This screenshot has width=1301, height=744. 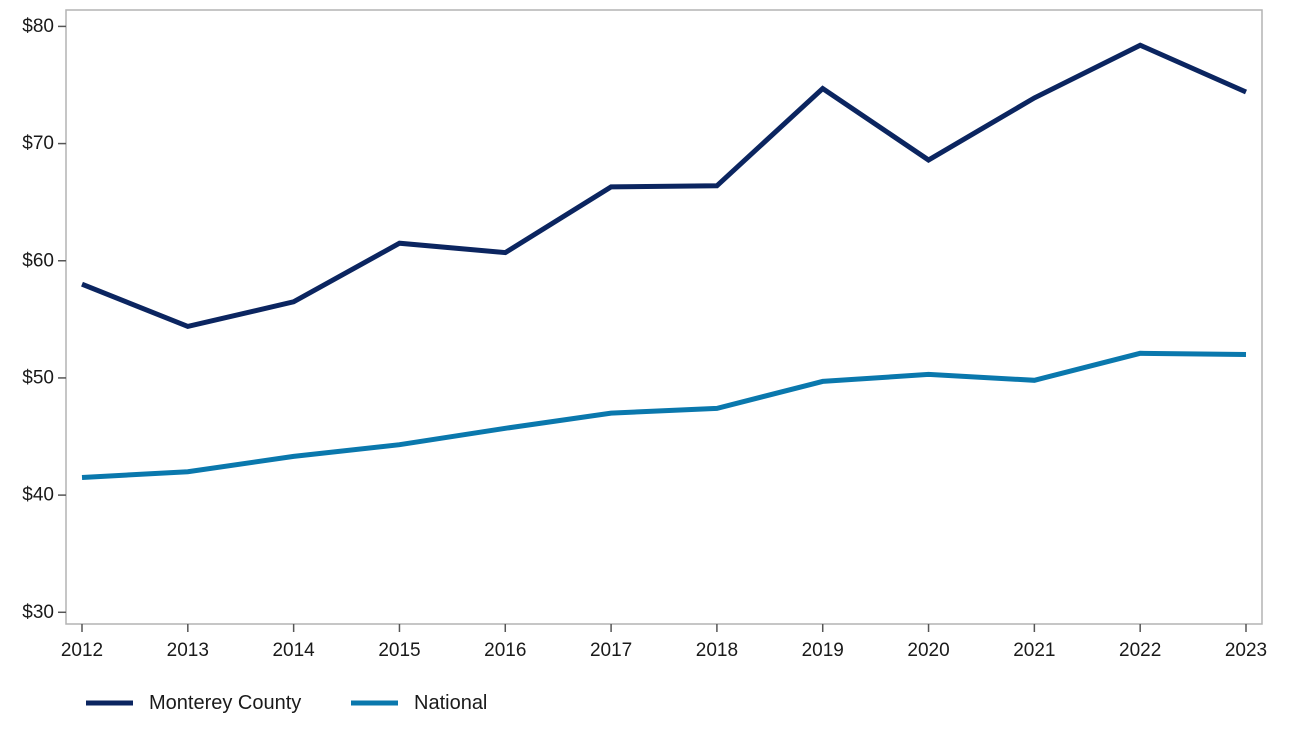 I want to click on x-tick-label: 2015, so click(x=399, y=650).